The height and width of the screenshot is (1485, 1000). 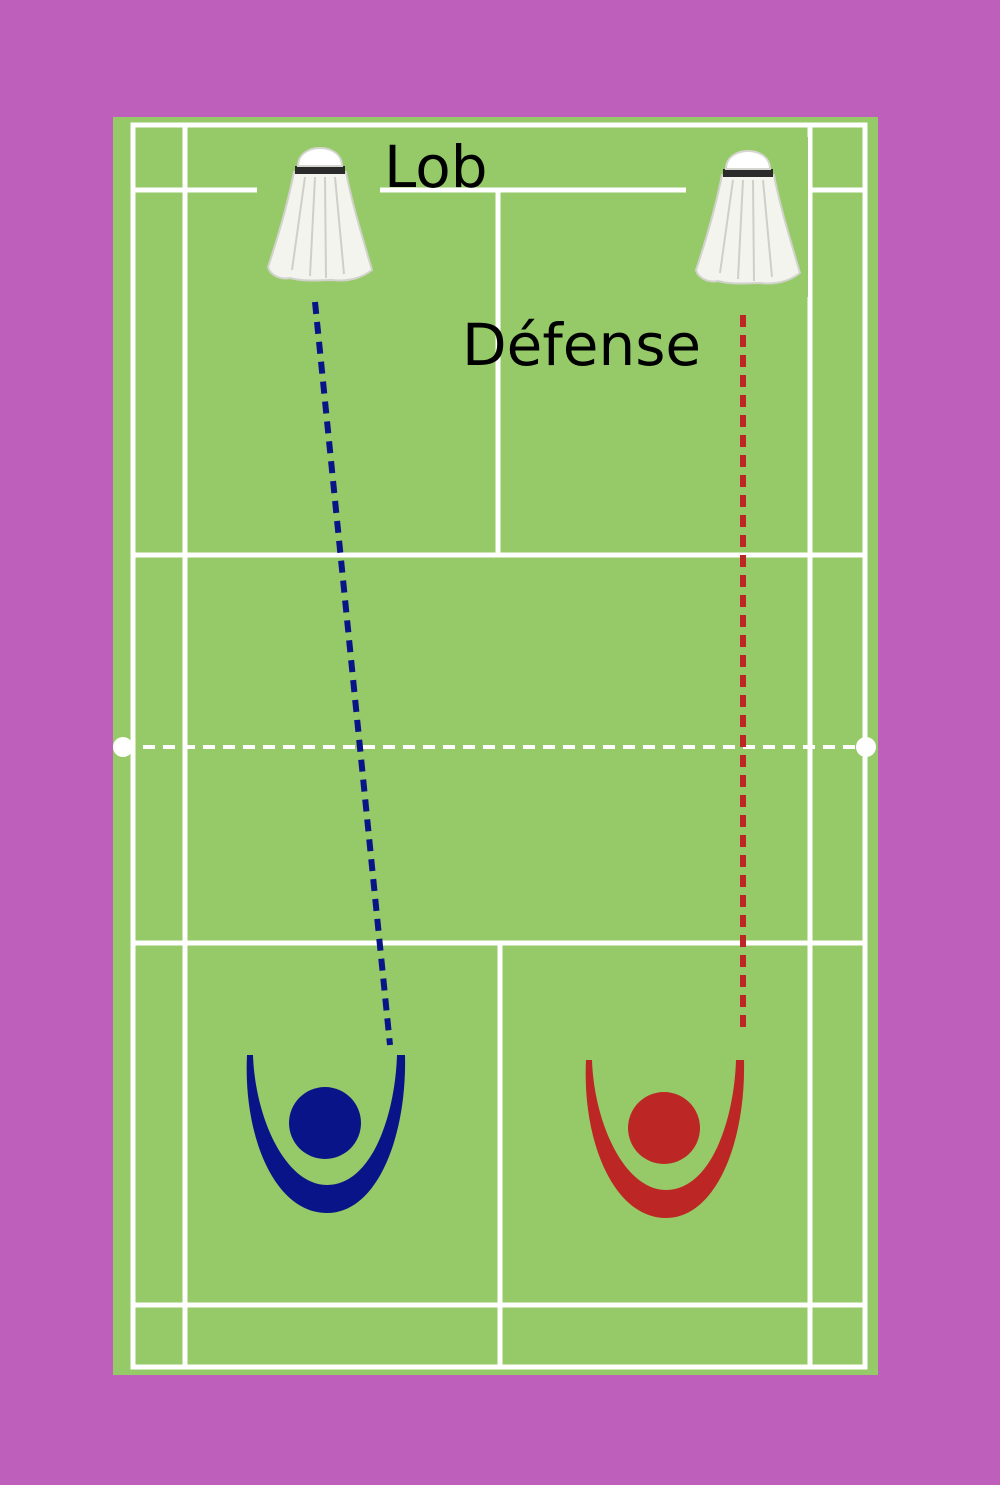 I want to click on net-post-left, so click(x=123, y=747).